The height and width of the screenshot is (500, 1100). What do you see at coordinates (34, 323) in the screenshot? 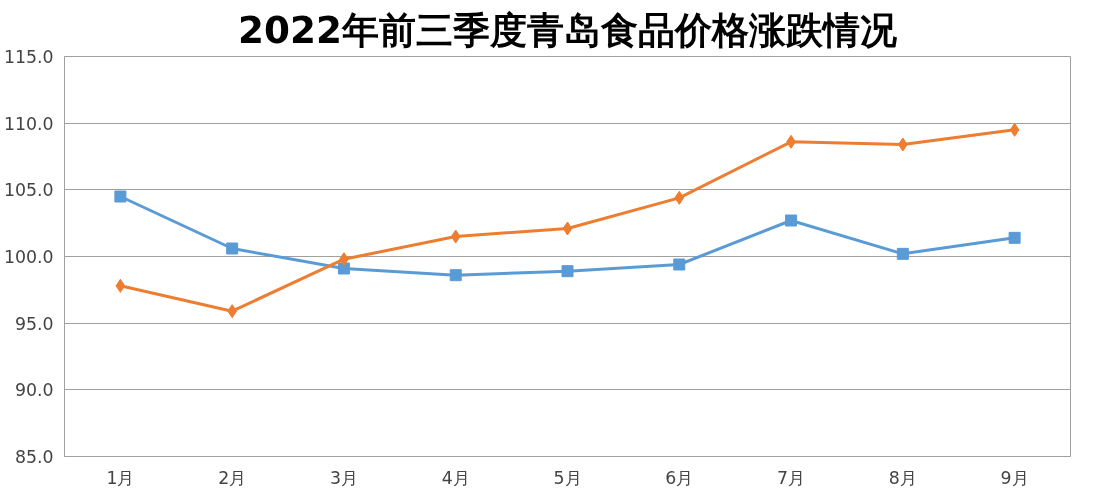
I see `y-tick-label: 95.0` at bounding box center [34, 323].